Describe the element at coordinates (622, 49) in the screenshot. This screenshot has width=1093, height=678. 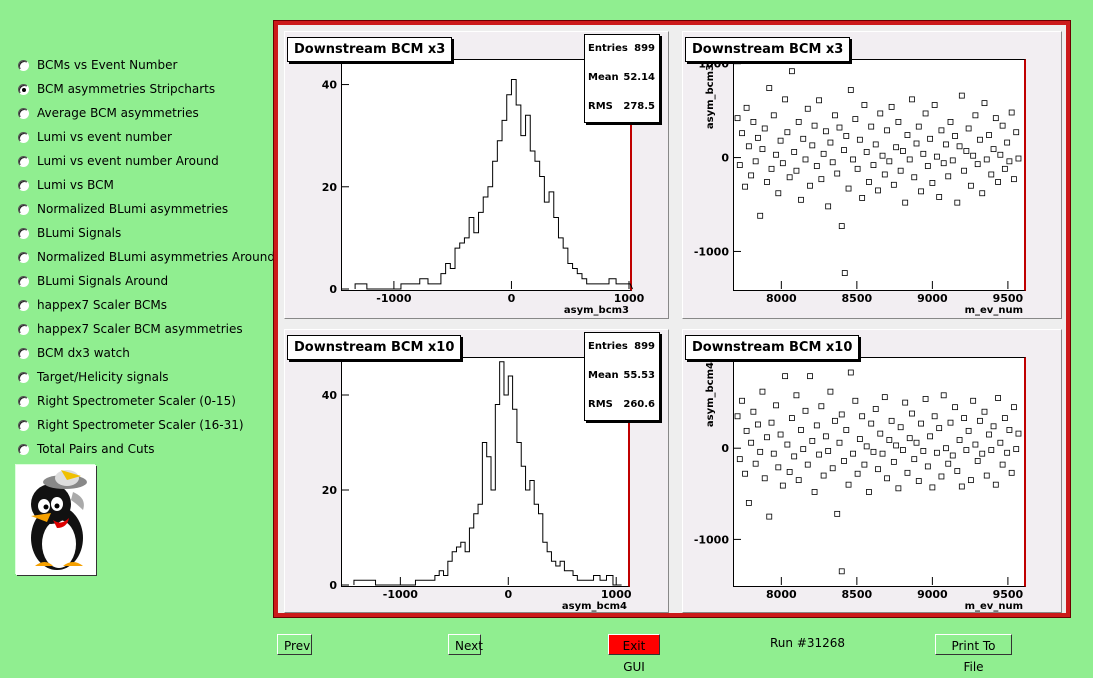
I see `stat-entries: Entries 899` at that location.